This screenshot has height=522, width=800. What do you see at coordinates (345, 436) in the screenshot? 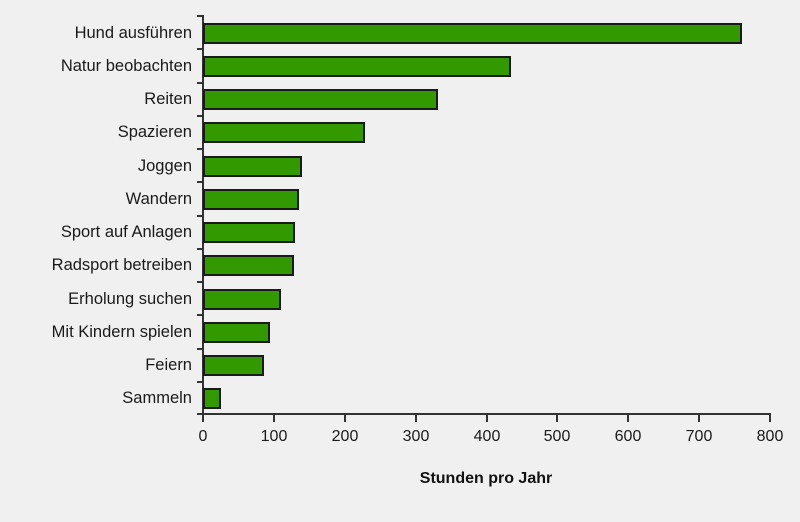
I see `x-tick-label: 200` at bounding box center [345, 436].